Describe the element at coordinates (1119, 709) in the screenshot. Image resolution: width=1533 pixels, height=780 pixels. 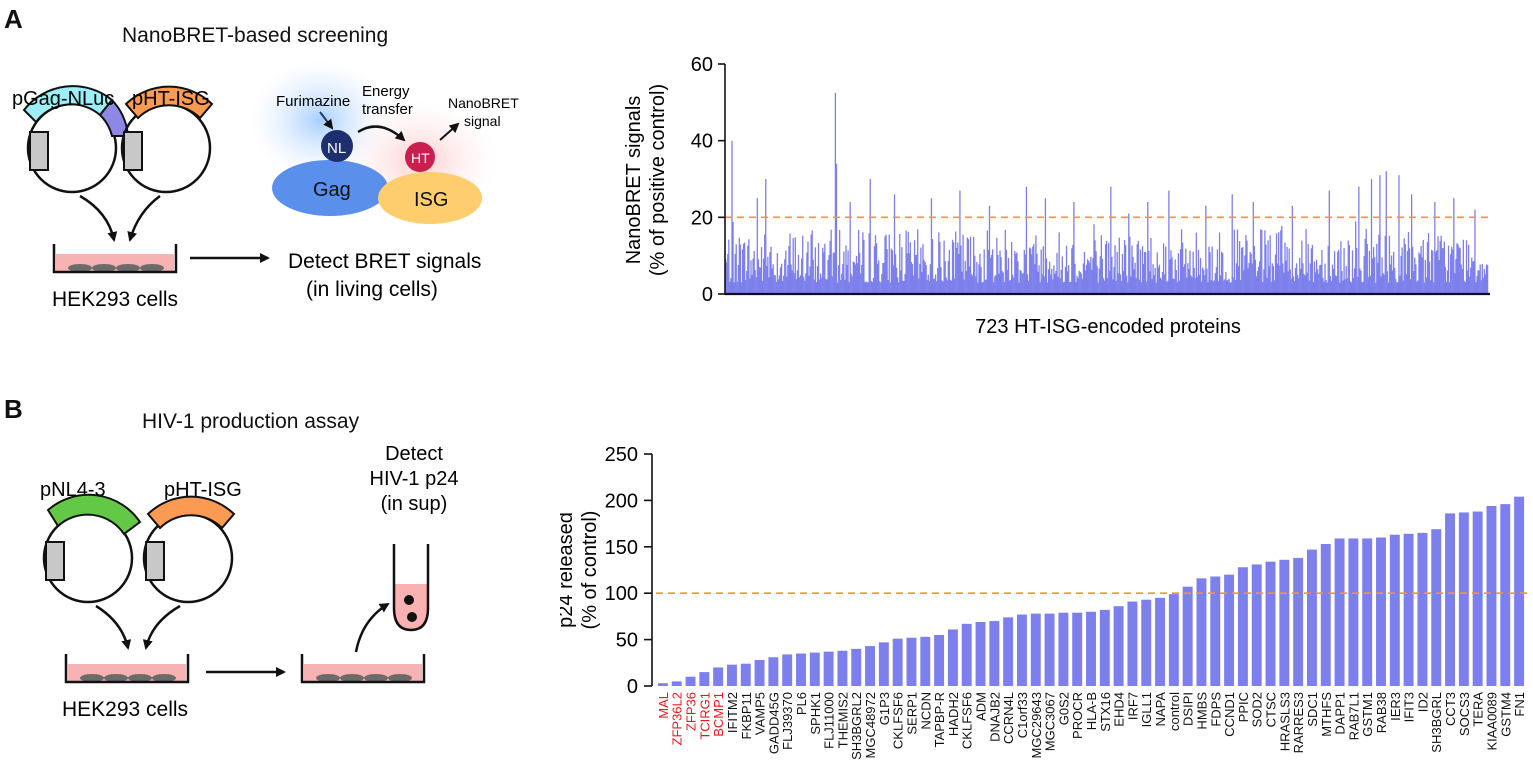
I see `p24-category-label: EHD4` at that location.